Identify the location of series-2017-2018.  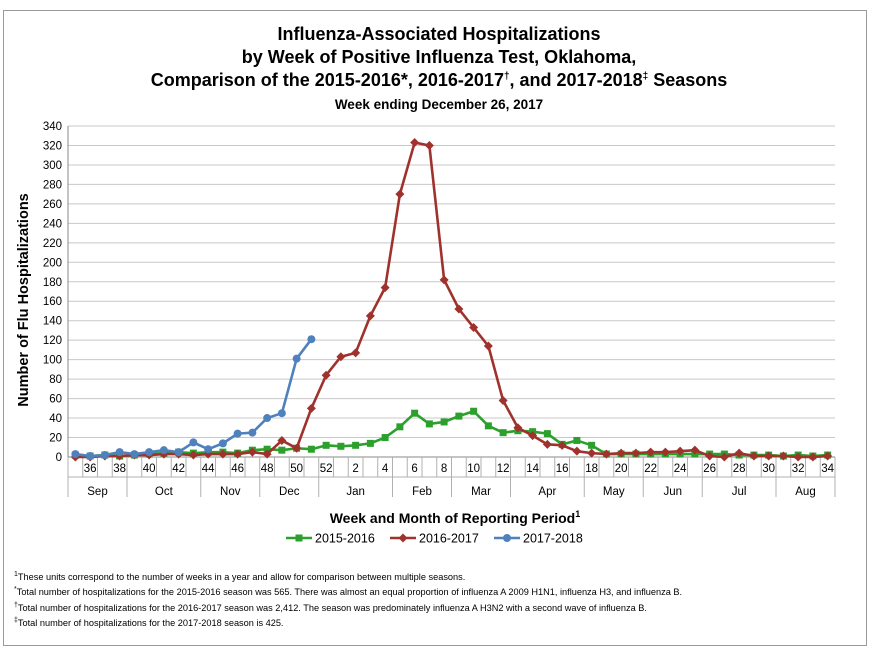
(193, 398).